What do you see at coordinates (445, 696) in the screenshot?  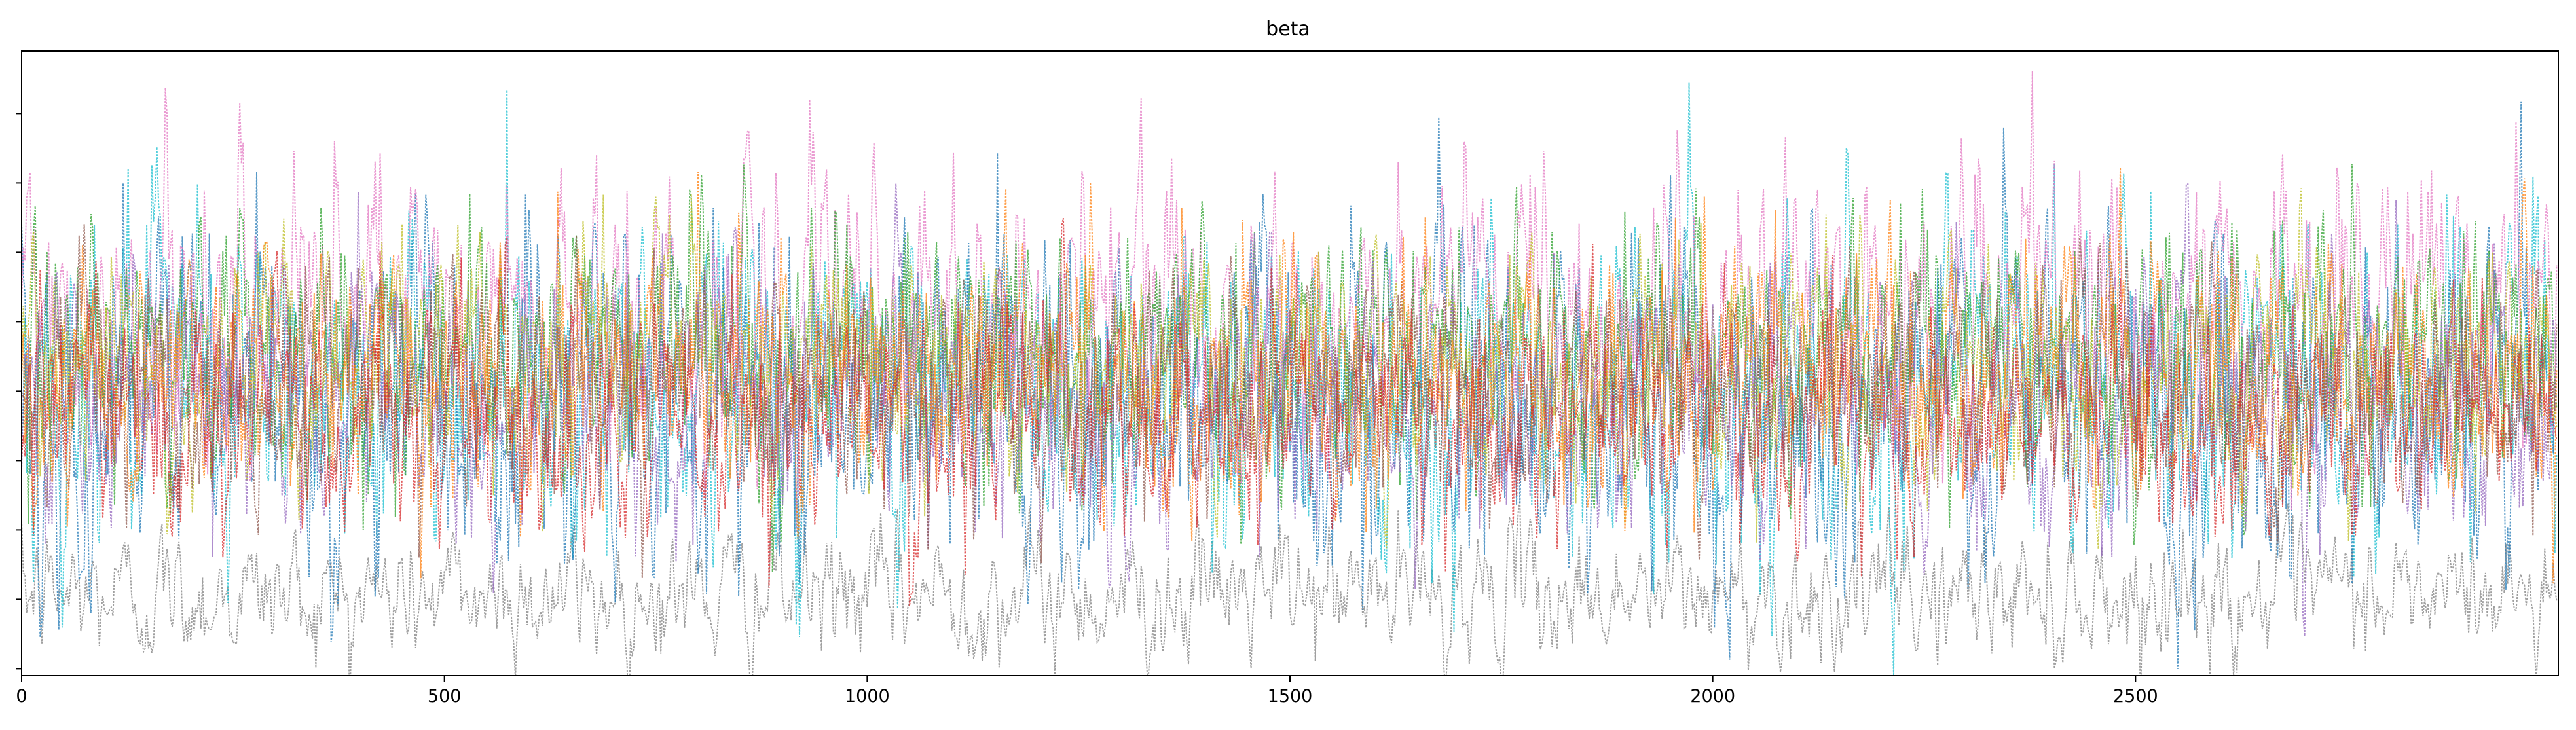 I see `x-tick-label: 500` at bounding box center [445, 696].